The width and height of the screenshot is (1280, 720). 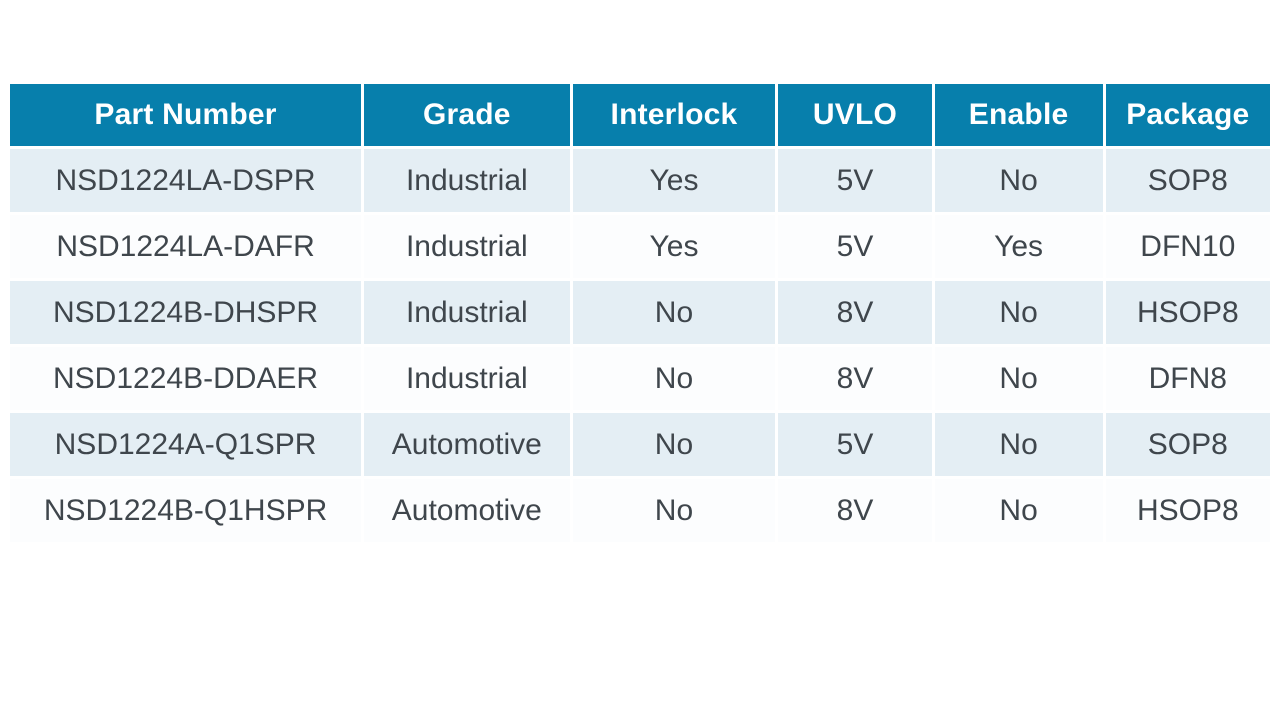 What do you see at coordinates (674, 115) in the screenshot?
I see `header-cell: Interlock` at bounding box center [674, 115].